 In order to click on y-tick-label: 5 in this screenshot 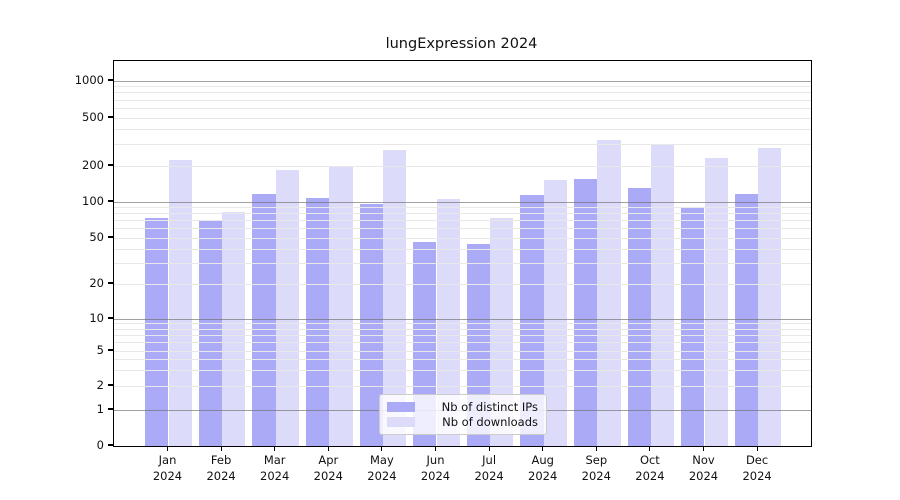, I will do `click(100, 350)`.